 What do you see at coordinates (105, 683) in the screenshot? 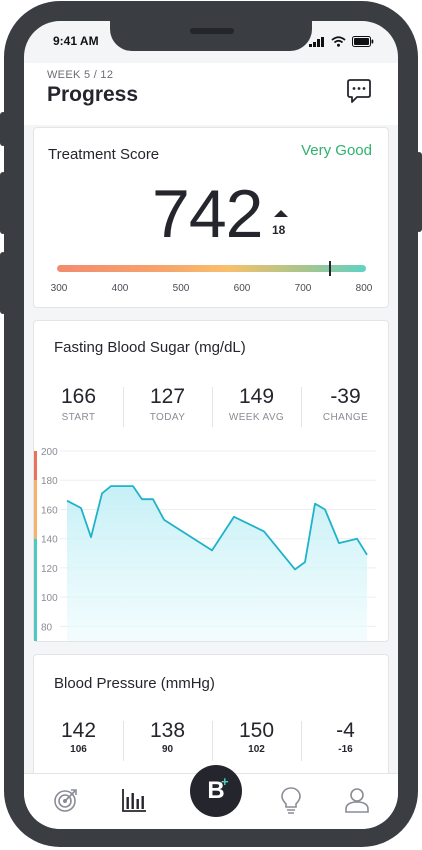
I see `blood-pressure-title-text: Blood Pressure` at bounding box center [105, 683].